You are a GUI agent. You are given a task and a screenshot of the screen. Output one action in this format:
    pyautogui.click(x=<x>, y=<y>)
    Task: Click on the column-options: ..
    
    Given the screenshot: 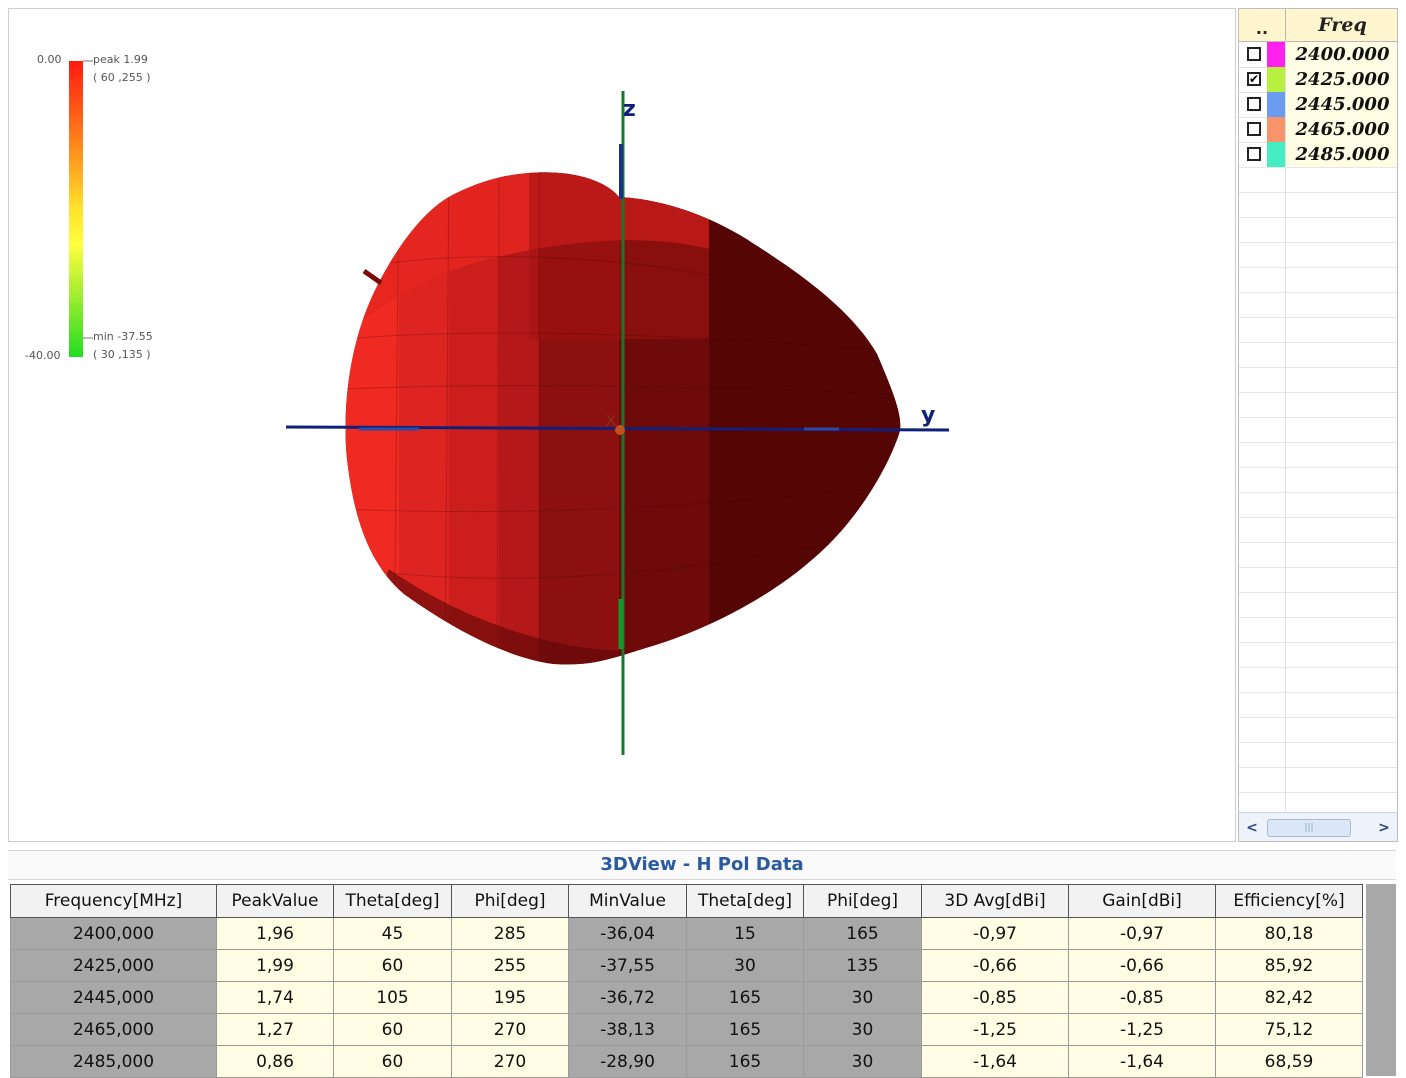 What is the action you would take?
    pyautogui.click(x=1262, y=25)
    